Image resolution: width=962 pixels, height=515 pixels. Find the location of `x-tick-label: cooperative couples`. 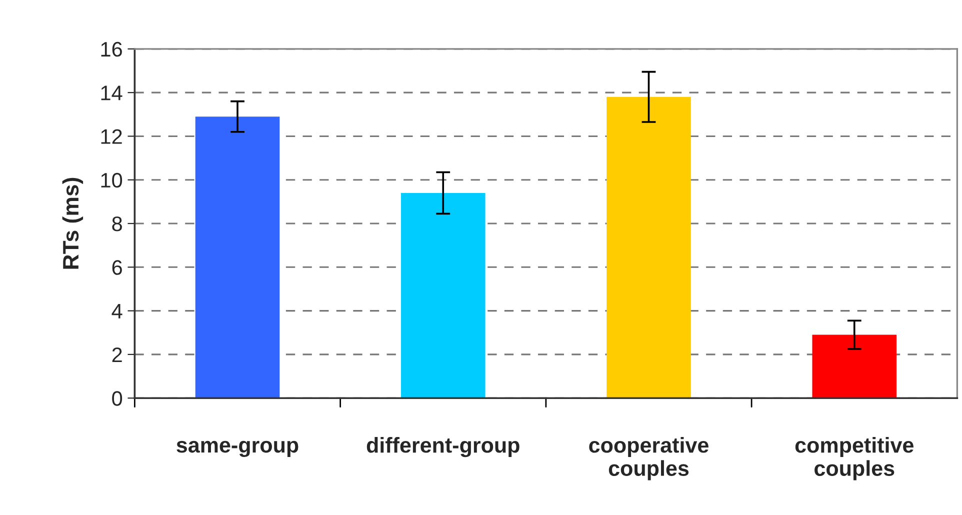

x-tick-label: cooperative couples is located at coordinates (648, 458).